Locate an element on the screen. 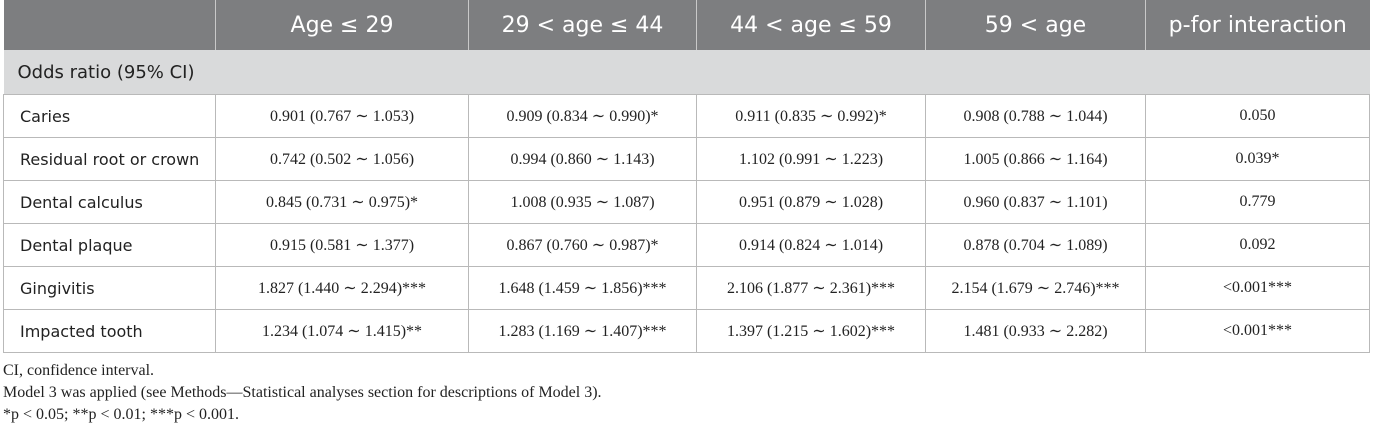 This screenshot has height=434, width=1375. row-label: Dental calculus is located at coordinates (109, 202).